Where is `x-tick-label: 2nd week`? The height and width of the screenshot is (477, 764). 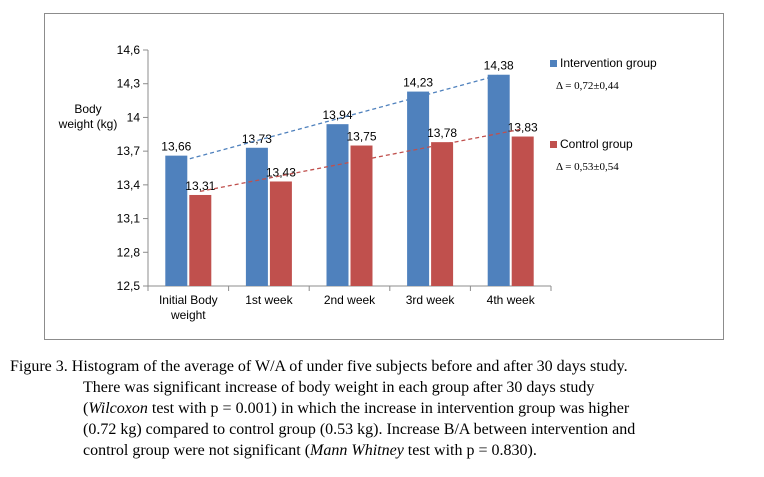
x-tick-label: 2nd week is located at coordinates (350, 300).